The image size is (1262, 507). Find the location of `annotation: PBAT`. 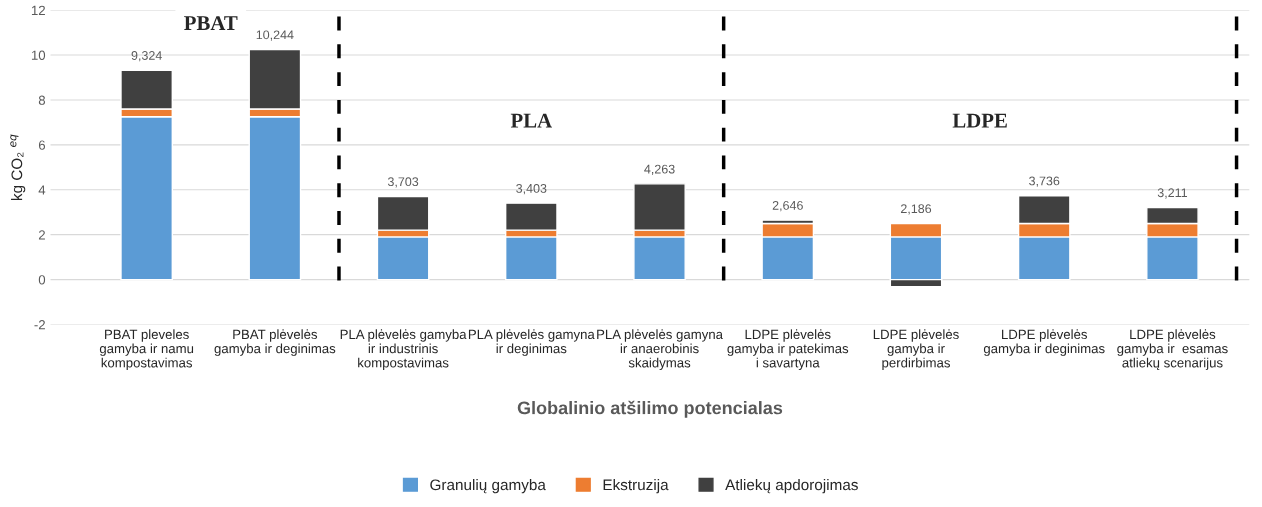

annotation: PBAT is located at coordinates (211, 23).